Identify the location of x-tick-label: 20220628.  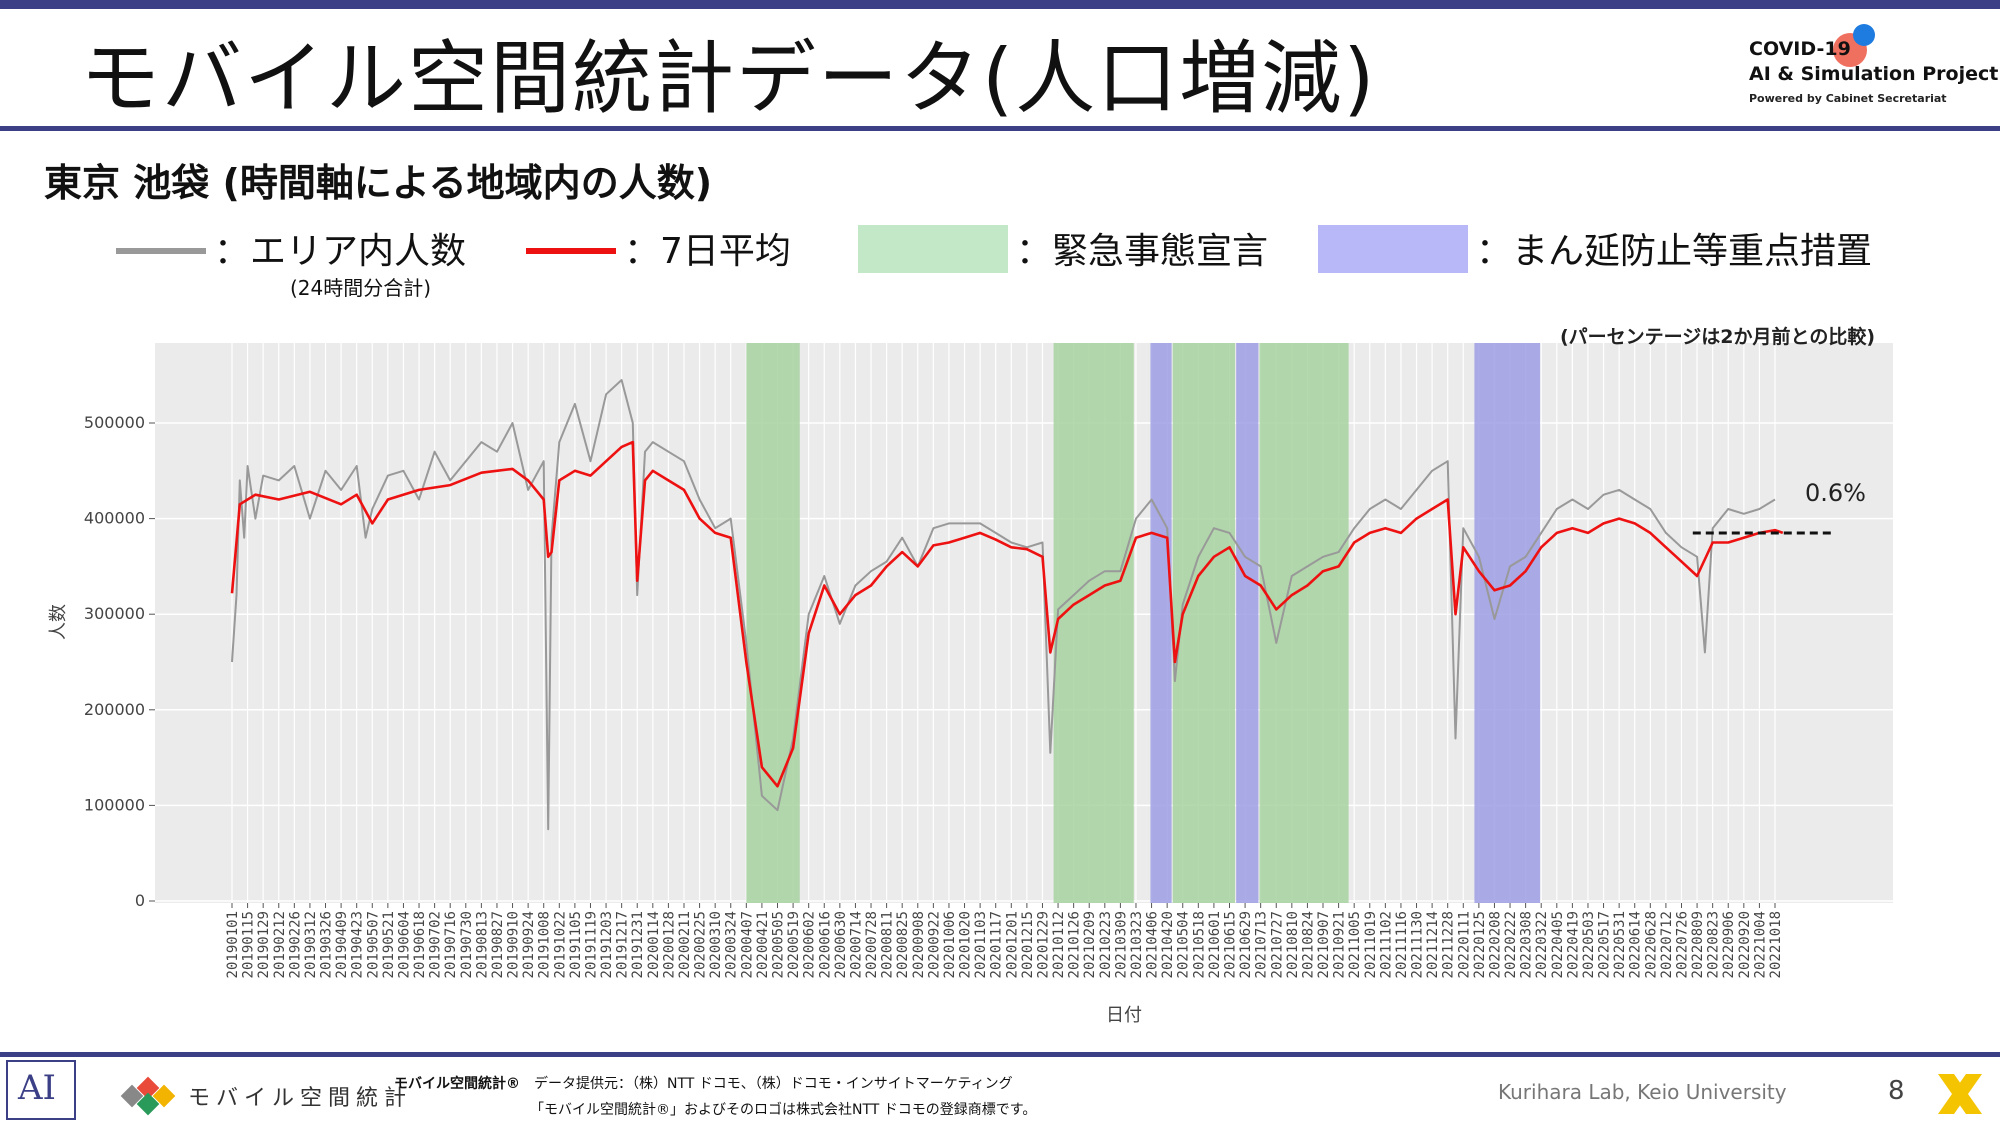
(1651, 944).